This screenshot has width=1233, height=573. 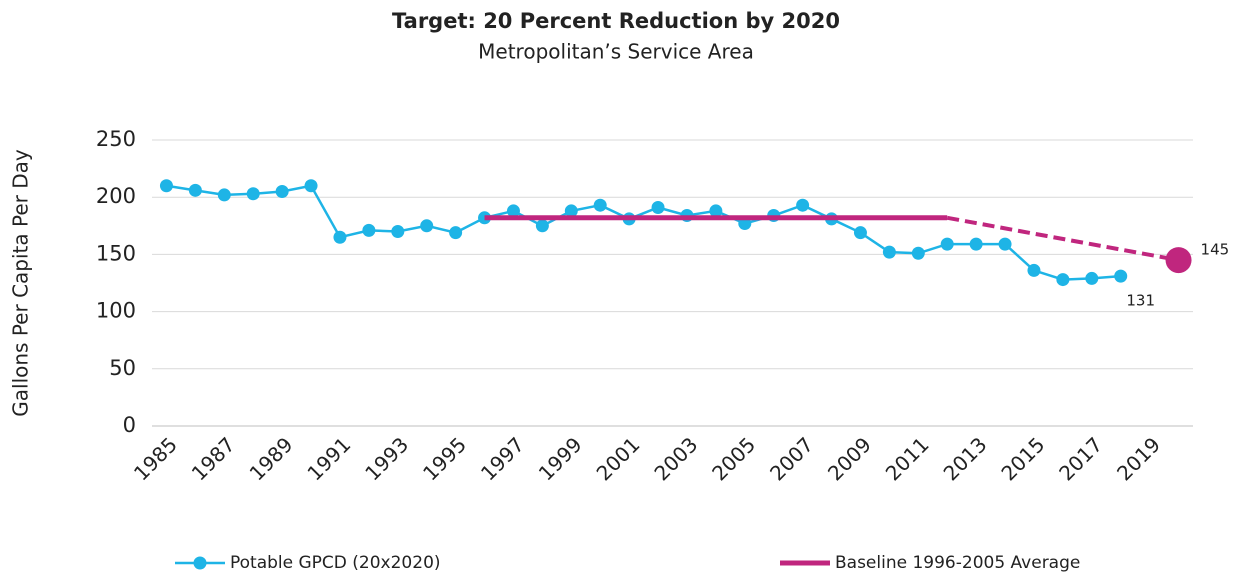 What do you see at coordinates (616, 21) in the screenshot?
I see `chart-title: Target: 20 Percent Reduction by 2020` at bounding box center [616, 21].